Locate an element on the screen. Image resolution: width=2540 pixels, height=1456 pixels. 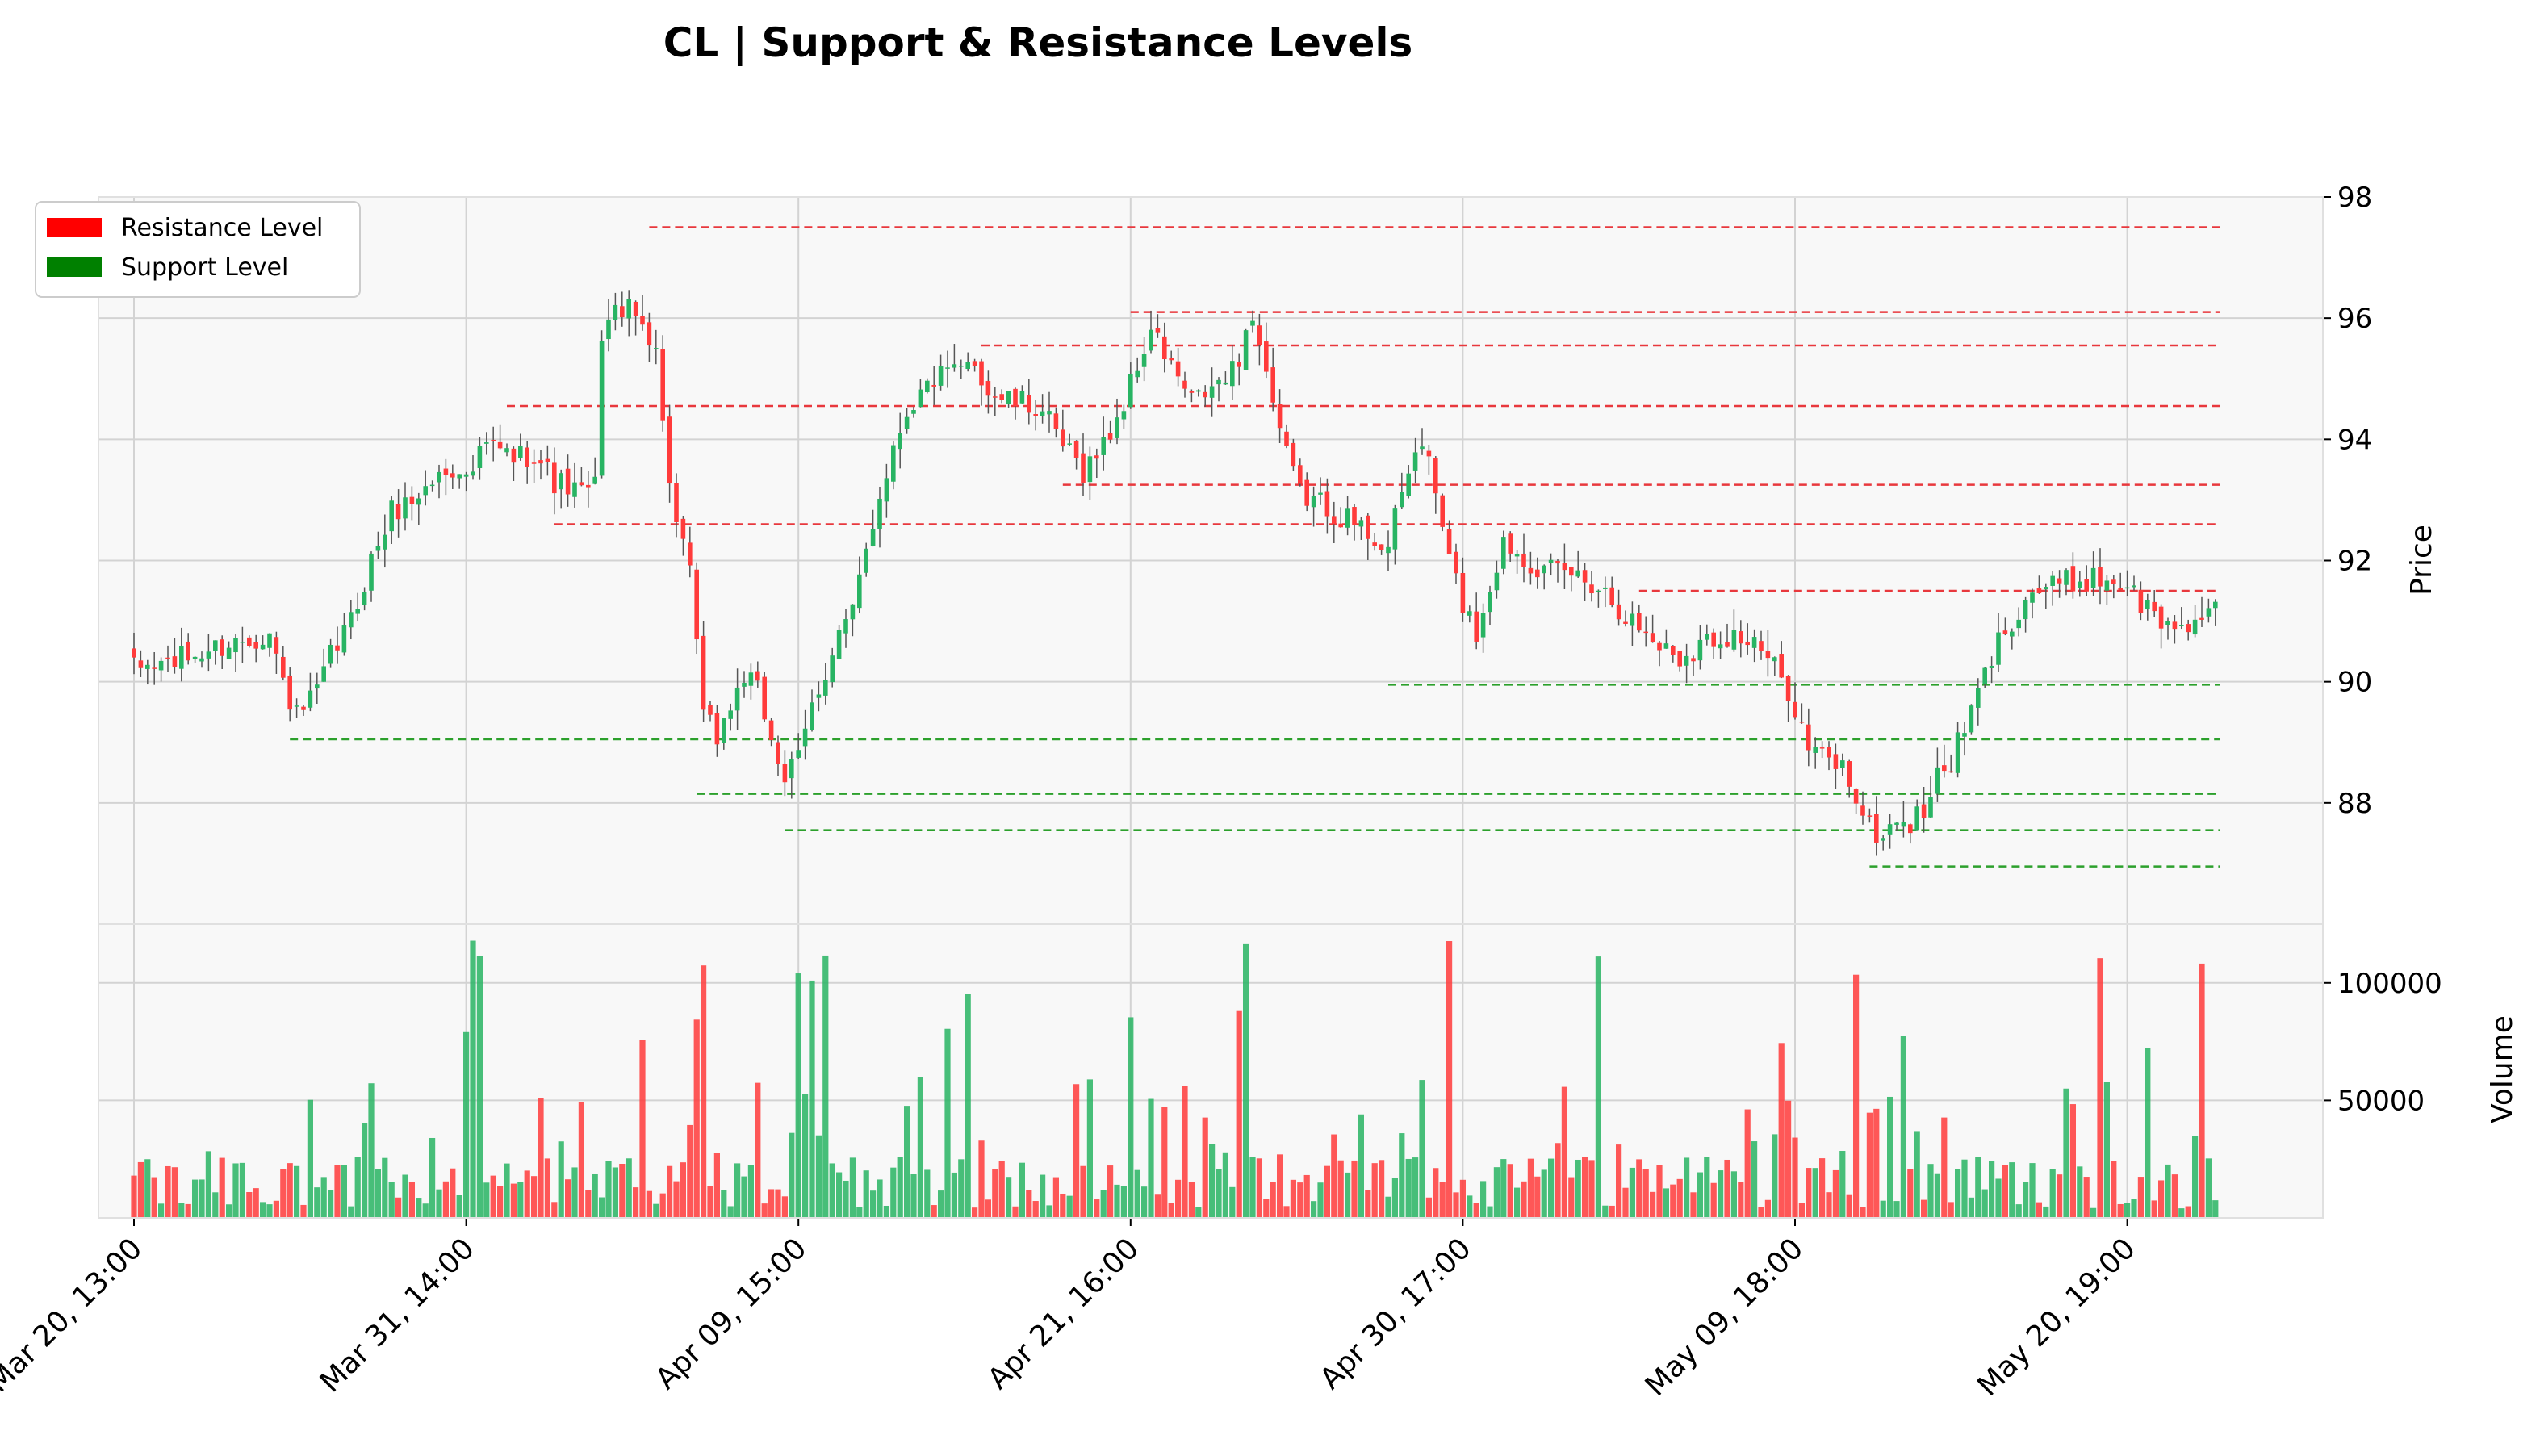
time-tick-label: May 09, 18:00 is located at coordinates (1724, 1318).